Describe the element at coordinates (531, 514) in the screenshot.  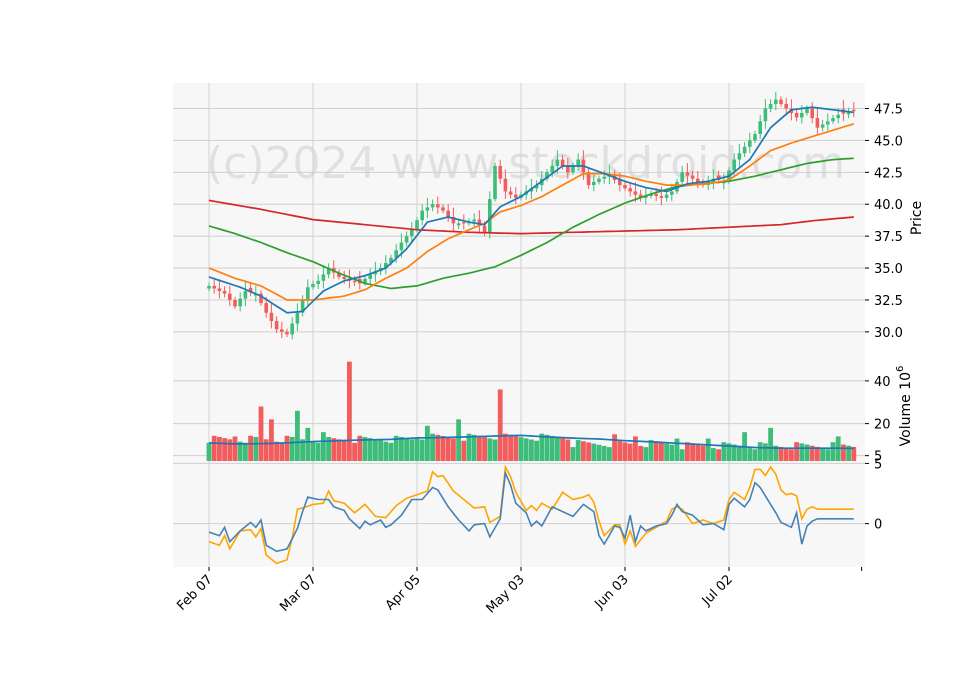
I see `oscillator-marks` at that location.